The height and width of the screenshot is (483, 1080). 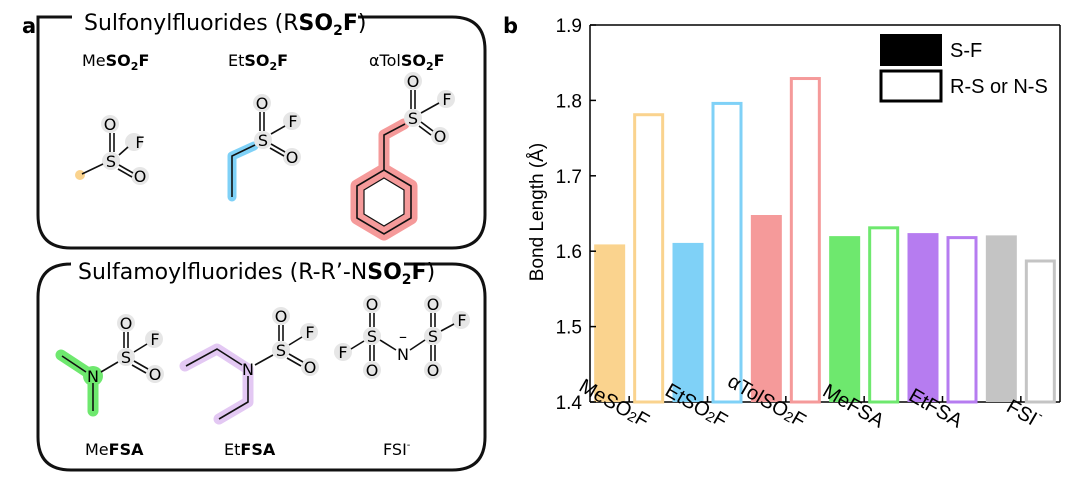 What do you see at coordinates (112, 150) in the screenshot?
I see `molecule-meso2f: S O O F` at bounding box center [112, 150].